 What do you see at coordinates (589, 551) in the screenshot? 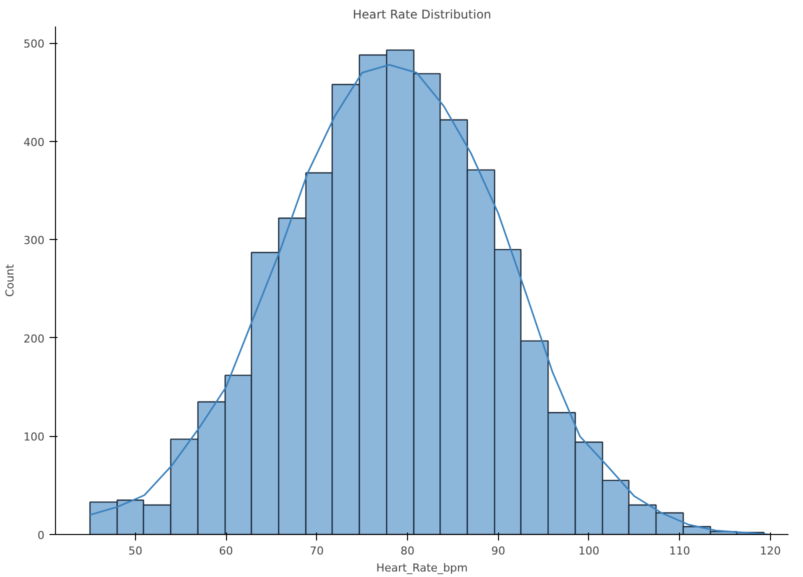
I see `x-tick-label: 100` at bounding box center [589, 551].